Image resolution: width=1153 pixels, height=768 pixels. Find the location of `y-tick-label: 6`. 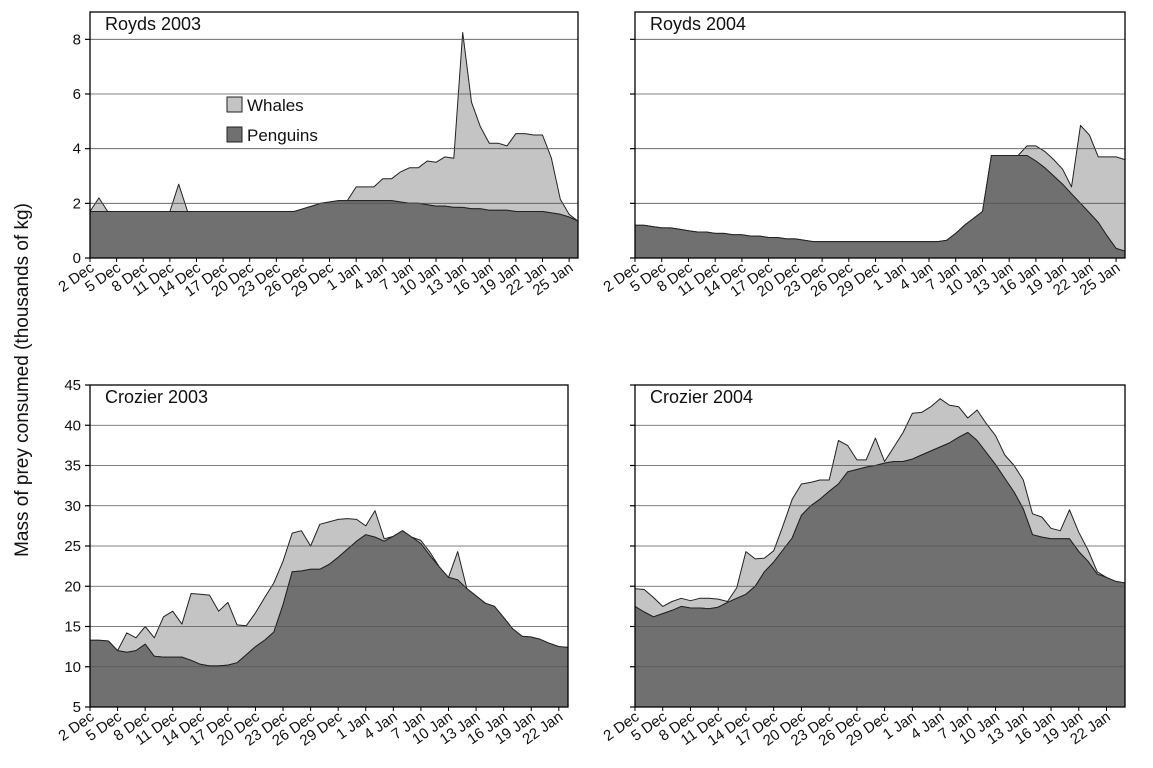

y-tick-label: 6 is located at coordinates (77, 94).